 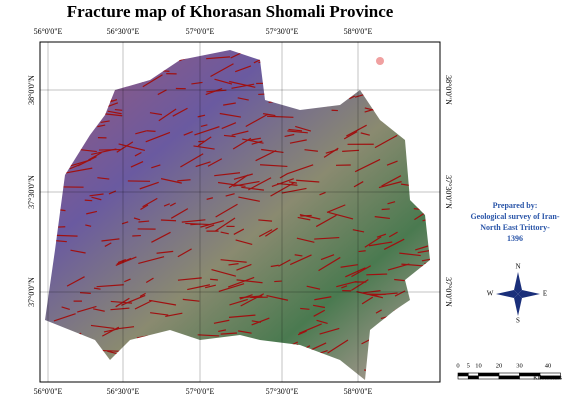 What do you see at coordinates (457, 365) in the screenshot?
I see `scale-label: 0` at bounding box center [457, 365].